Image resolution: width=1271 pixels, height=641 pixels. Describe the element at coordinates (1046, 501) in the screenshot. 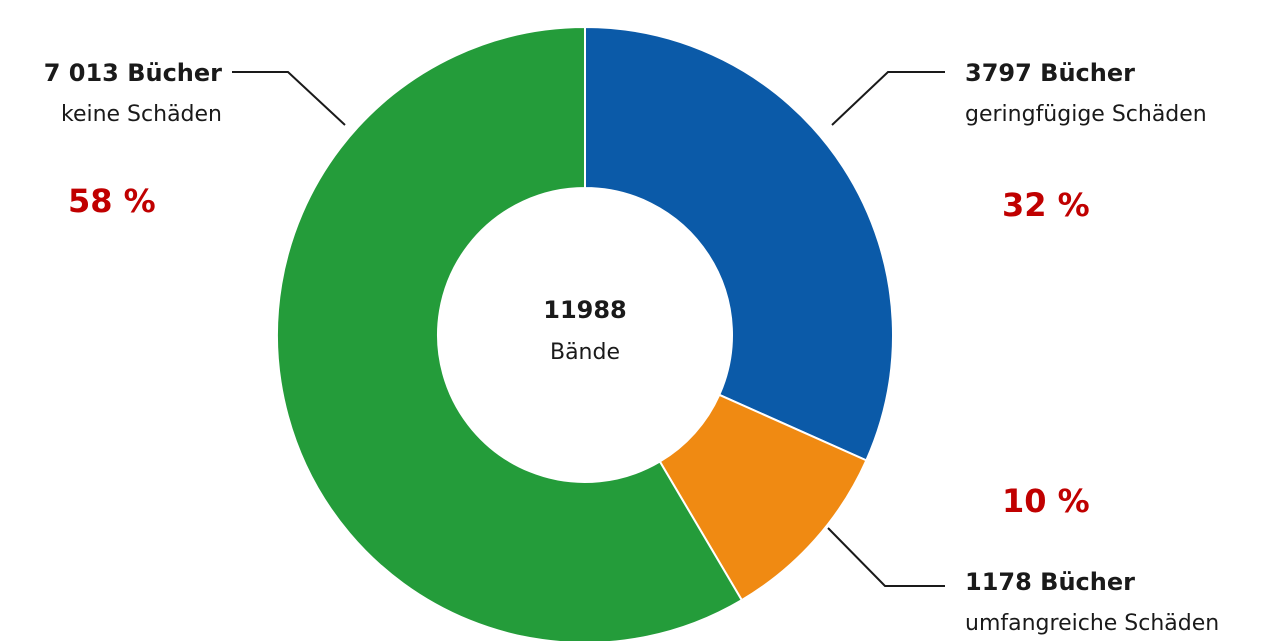

I see `slice-percent-major-damage: 10 %` at that location.